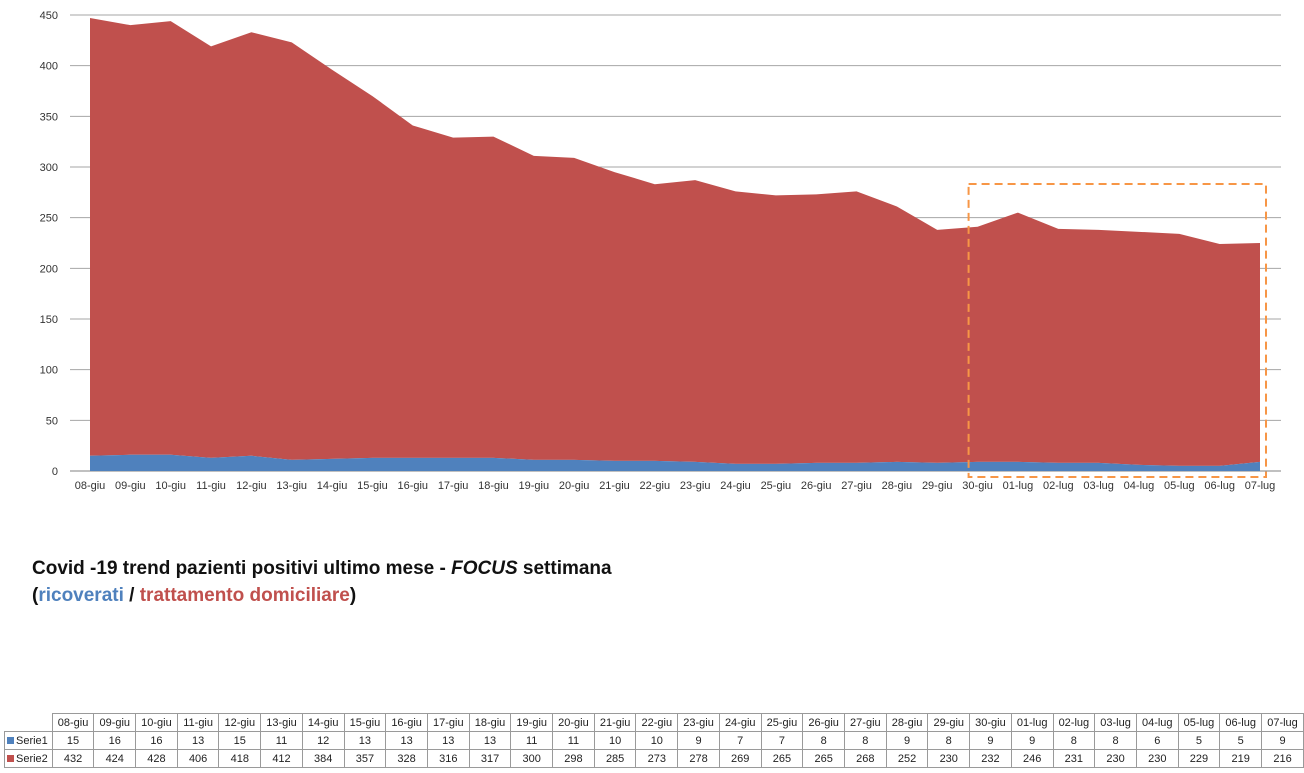 The height and width of the screenshot is (773, 1304). What do you see at coordinates (156, 722) in the screenshot?
I see `table-header-cell: 10-giu` at bounding box center [156, 722].